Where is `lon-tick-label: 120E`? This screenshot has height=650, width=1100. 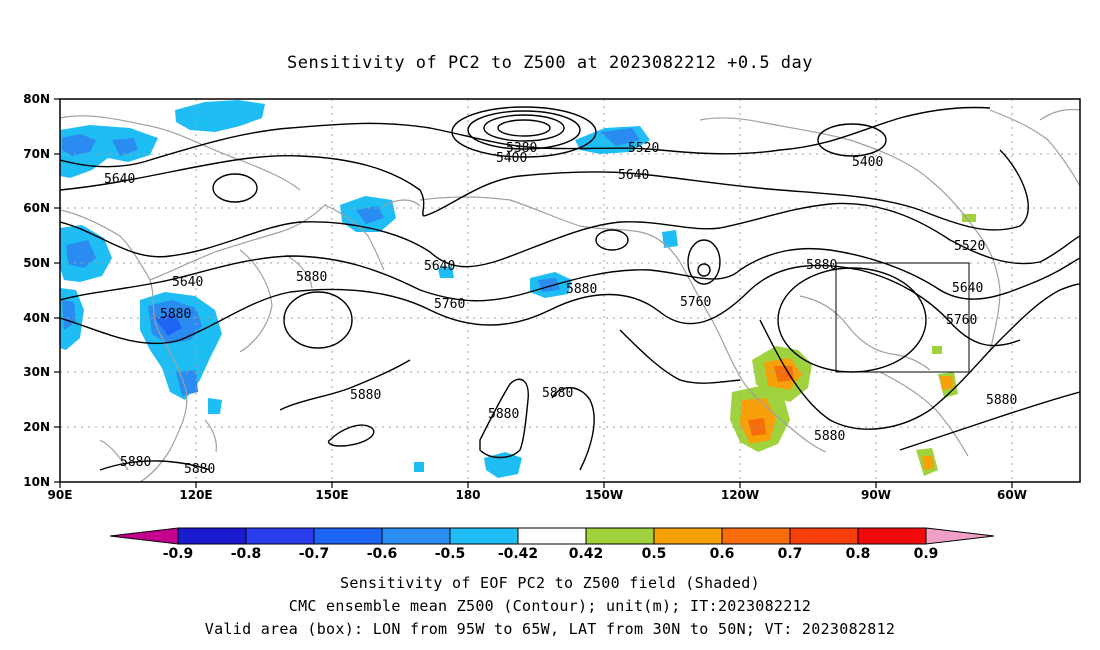 lon-tick-label: 120E is located at coordinates (195, 495).